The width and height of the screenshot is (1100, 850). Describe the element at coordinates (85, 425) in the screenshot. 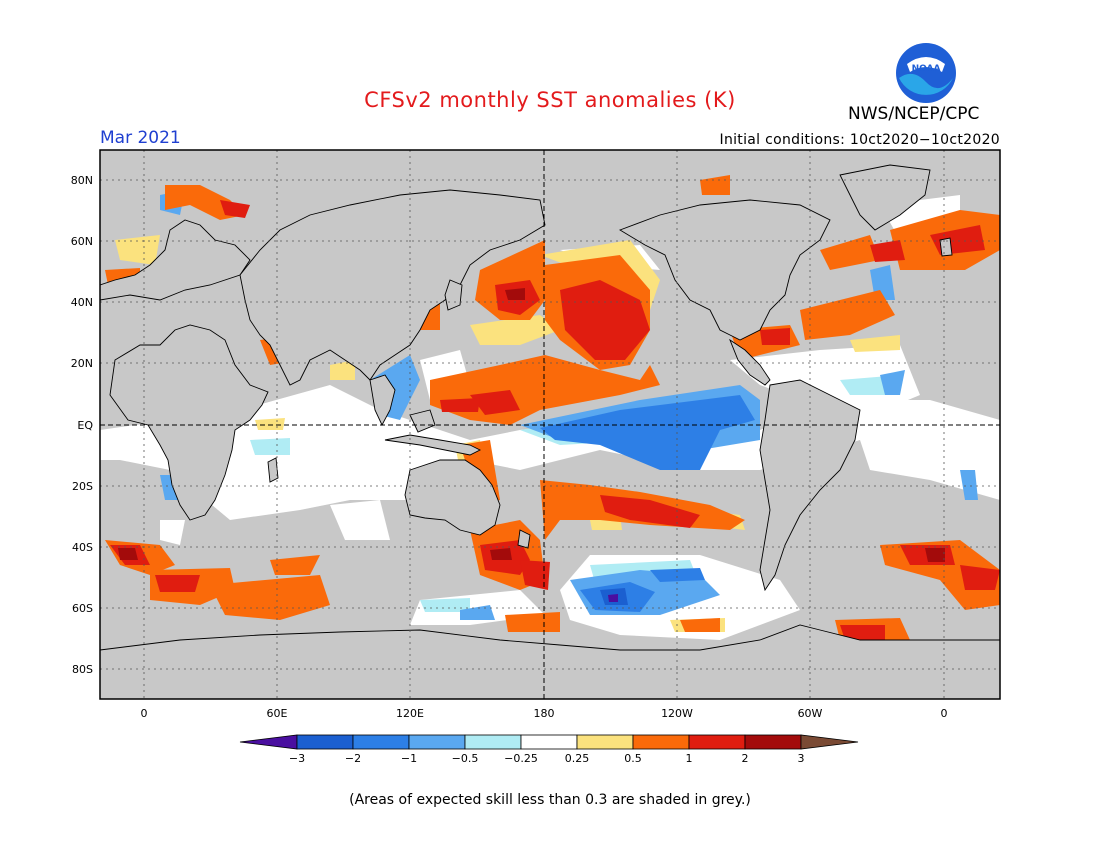

I see `lat-label: EQ` at that location.